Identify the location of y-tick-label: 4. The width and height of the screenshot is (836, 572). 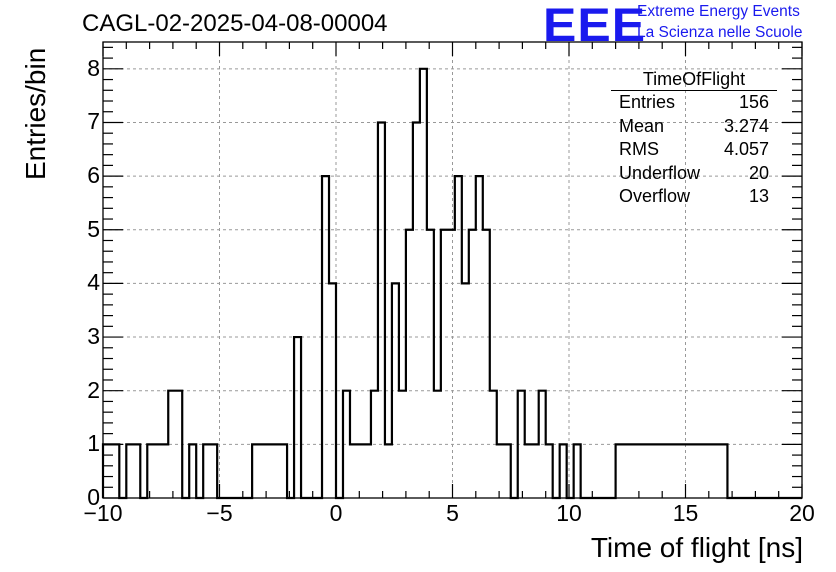
(93, 282).